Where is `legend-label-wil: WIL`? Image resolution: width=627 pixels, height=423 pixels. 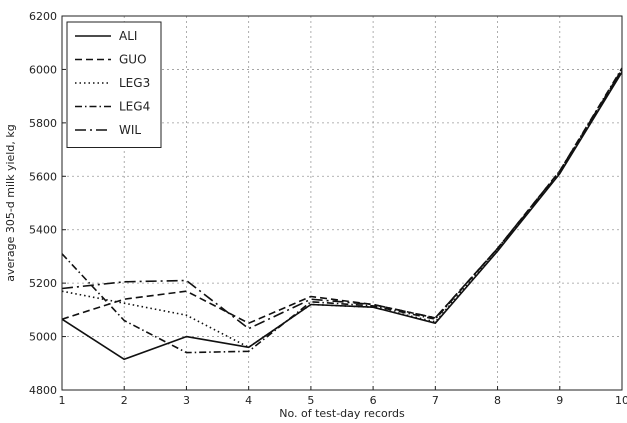 legend-label-wil: WIL is located at coordinates (130, 130).